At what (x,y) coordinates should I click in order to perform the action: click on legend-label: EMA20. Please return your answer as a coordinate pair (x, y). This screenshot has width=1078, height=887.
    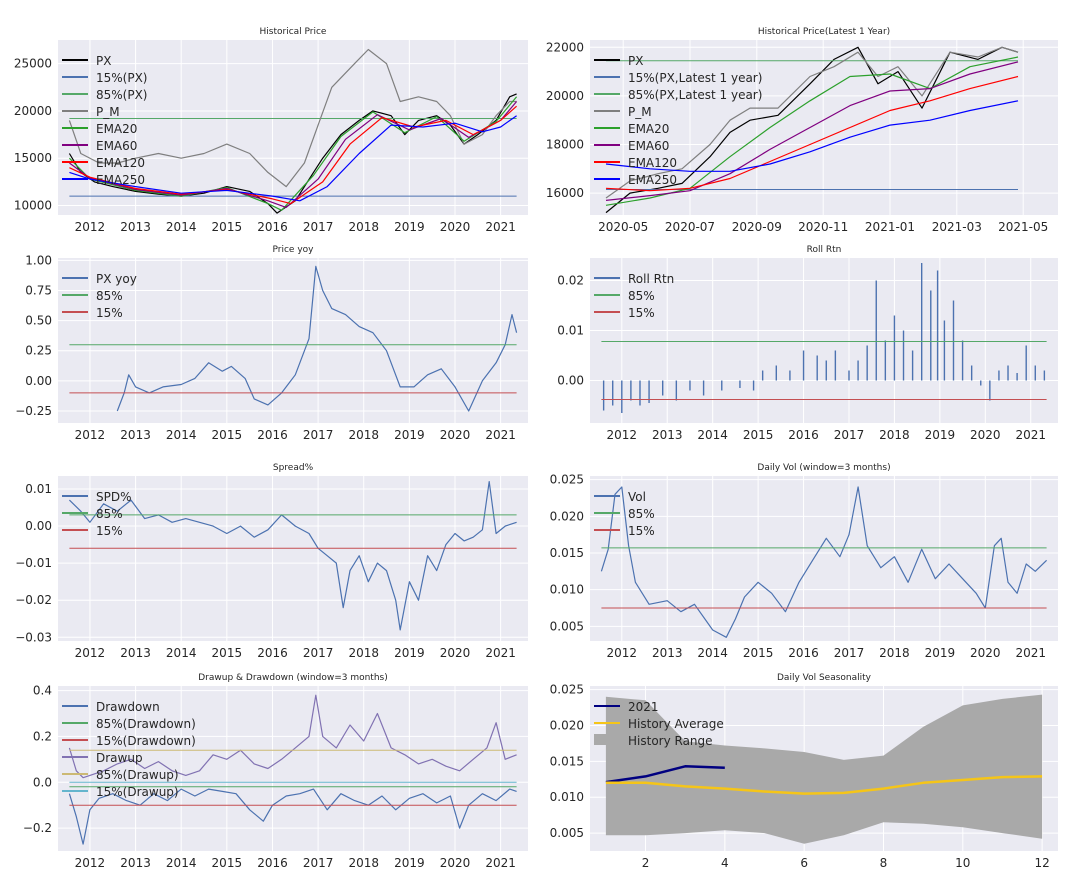
    Looking at the image, I should click on (648, 129).